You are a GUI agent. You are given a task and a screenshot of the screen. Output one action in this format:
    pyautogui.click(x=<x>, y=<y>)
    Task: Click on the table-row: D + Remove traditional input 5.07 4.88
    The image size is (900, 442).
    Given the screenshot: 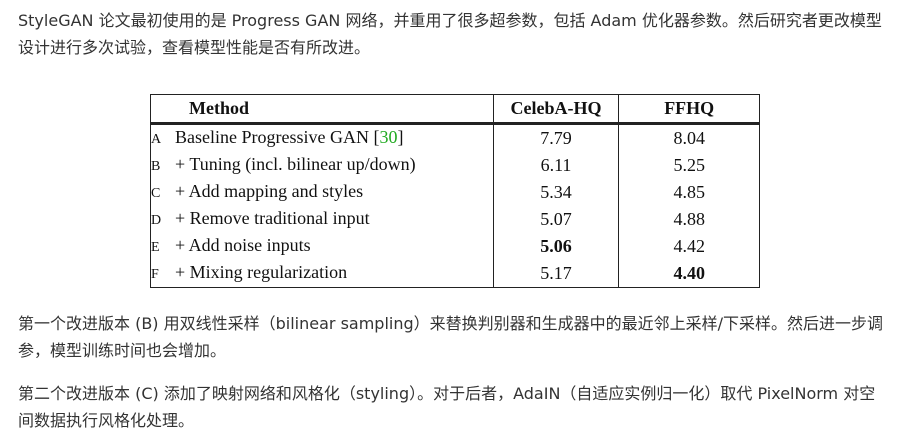 What is the action you would take?
    pyautogui.click(x=455, y=219)
    